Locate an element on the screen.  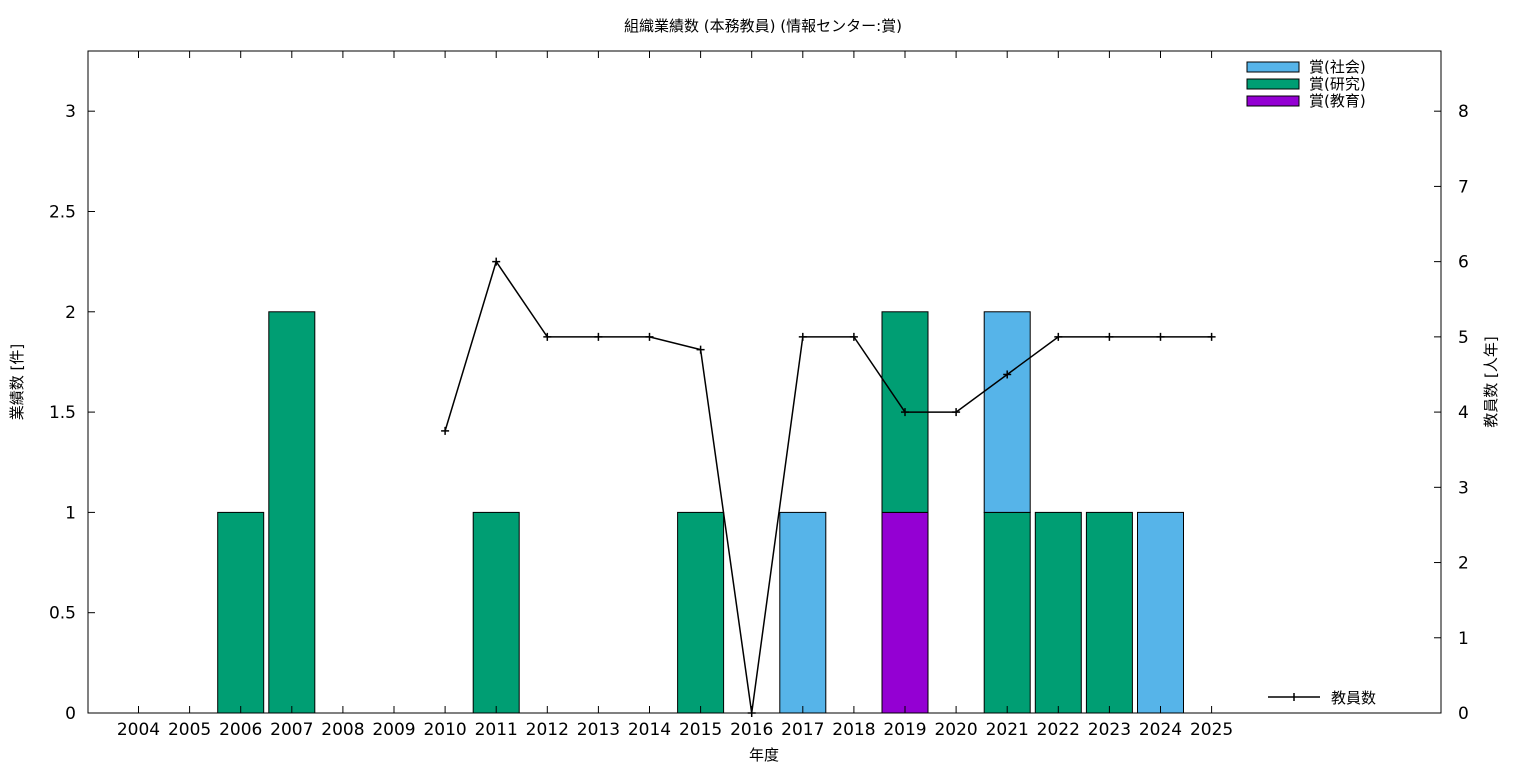
x-axis-title: 年度 is located at coordinates (764, 755).